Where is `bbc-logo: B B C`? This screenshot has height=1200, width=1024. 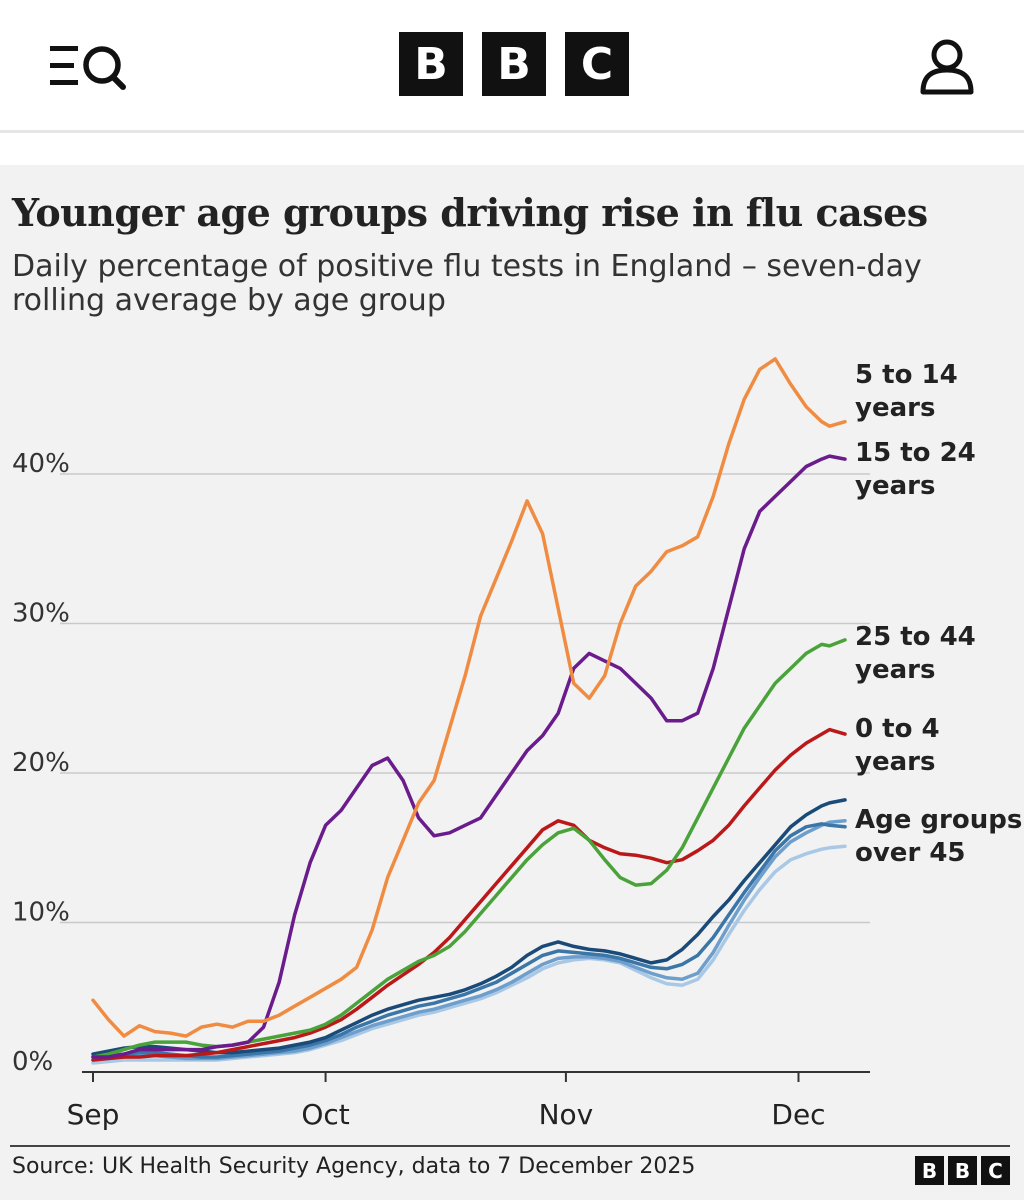
bbc-logo: B B C is located at coordinates (514, 64).